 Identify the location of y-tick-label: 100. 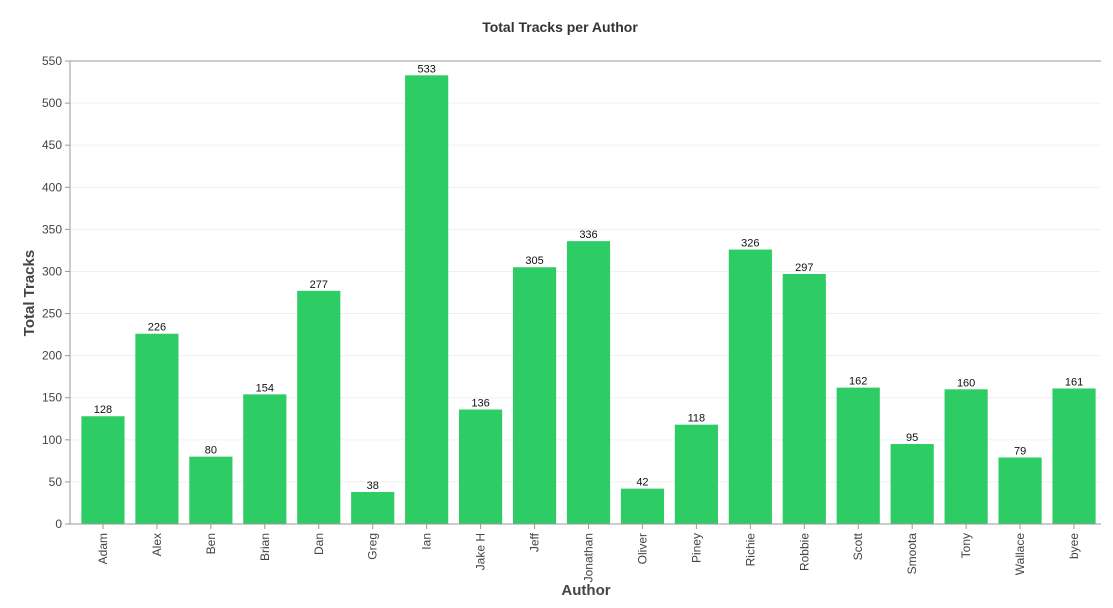
(52, 440).